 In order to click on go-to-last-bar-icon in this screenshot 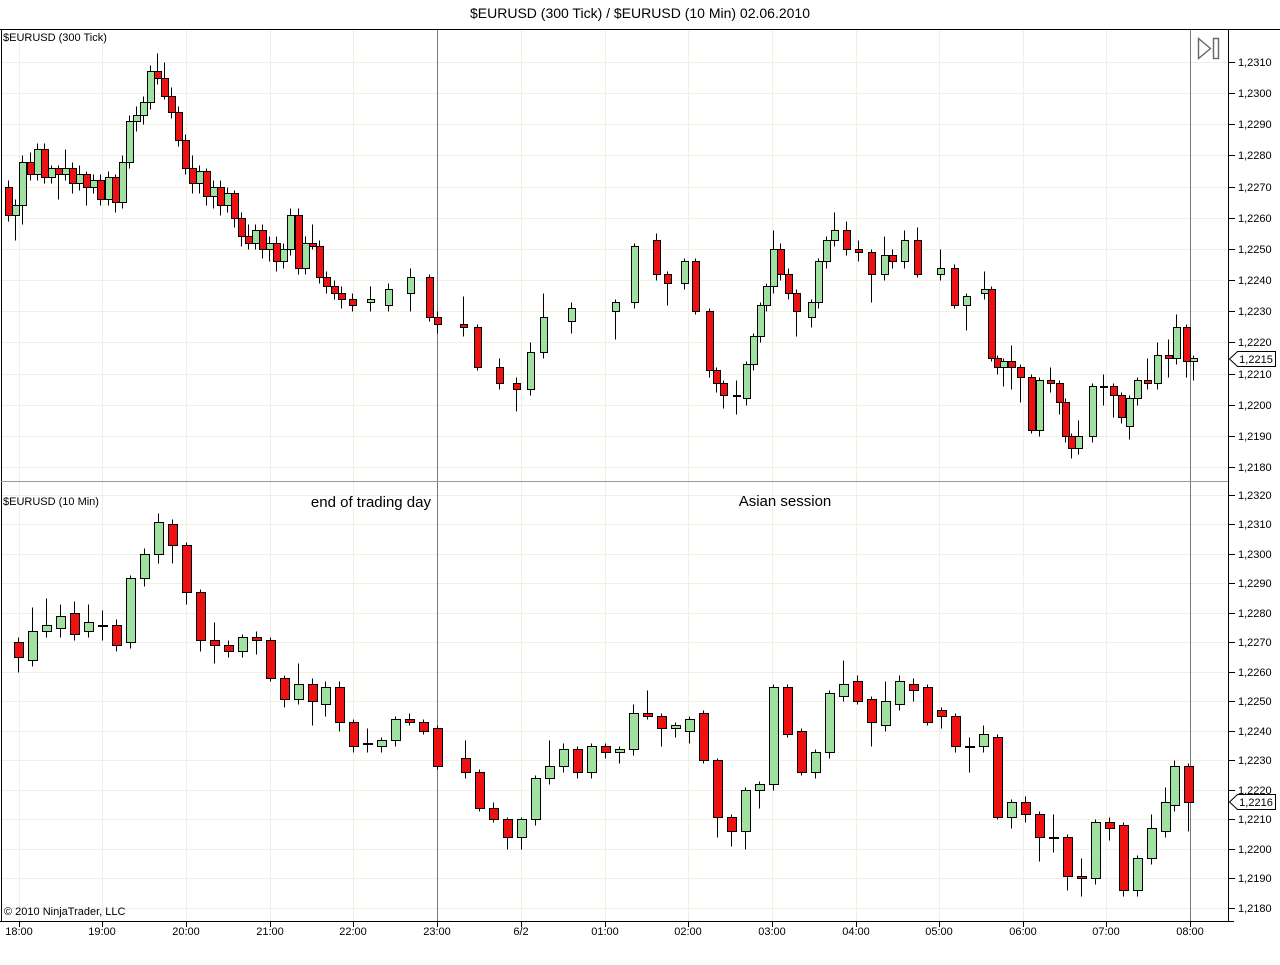, I will do `click(1209, 49)`.